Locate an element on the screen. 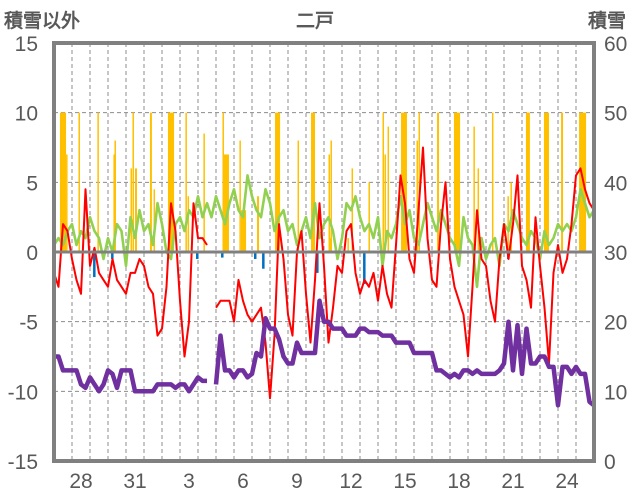  right-tick-label: 10 is located at coordinates (615, 392).